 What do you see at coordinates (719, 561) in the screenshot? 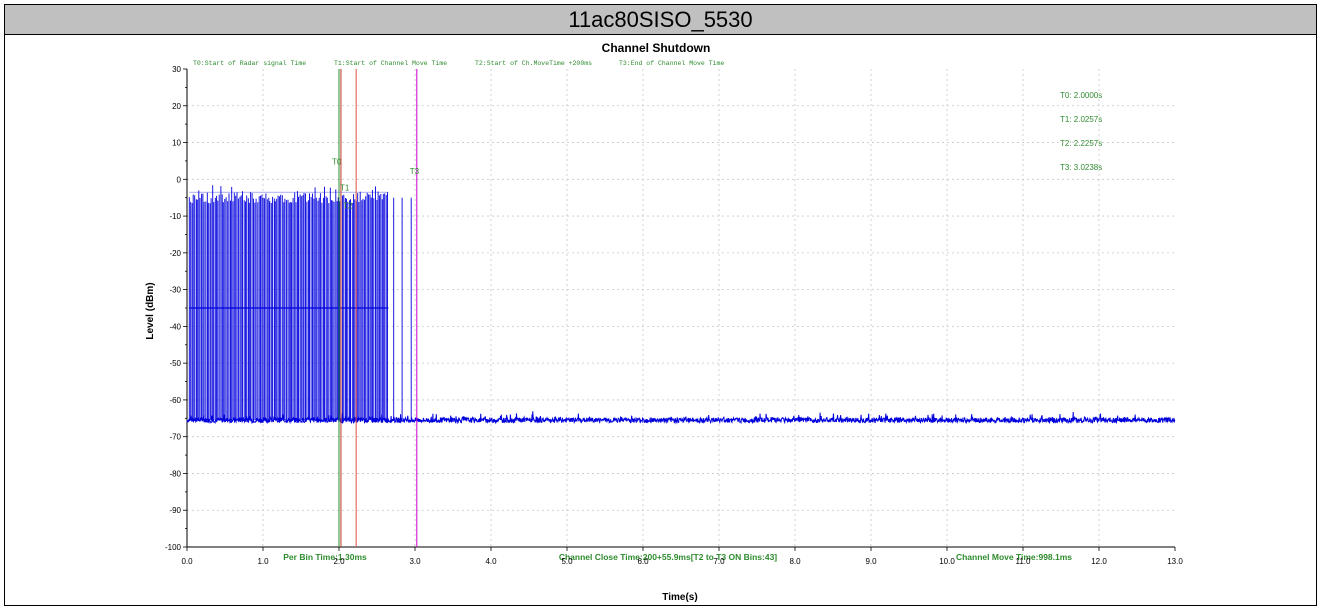
I see `x-tick-label: 7.0` at bounding box center [719, 561].